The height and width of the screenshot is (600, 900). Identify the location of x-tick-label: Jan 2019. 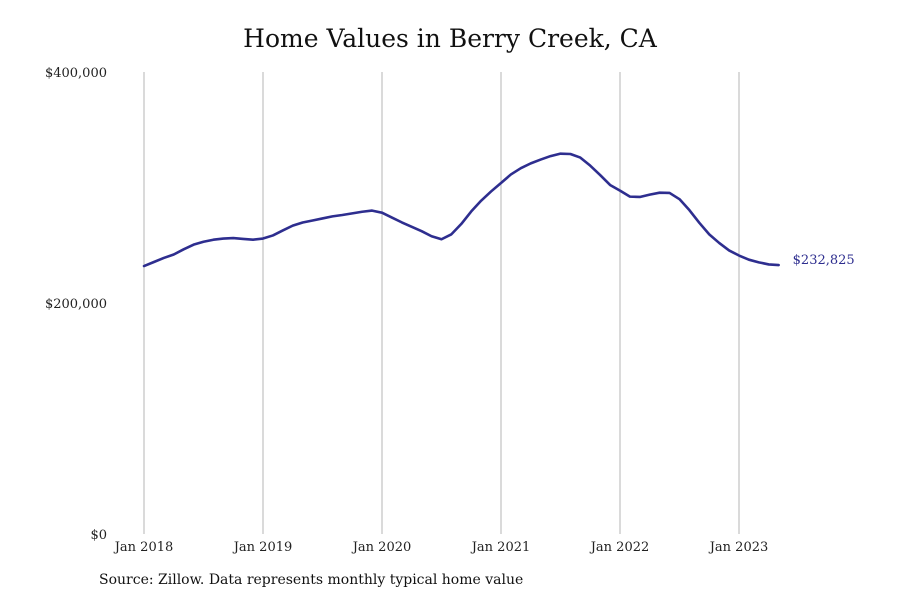
(262, 547).